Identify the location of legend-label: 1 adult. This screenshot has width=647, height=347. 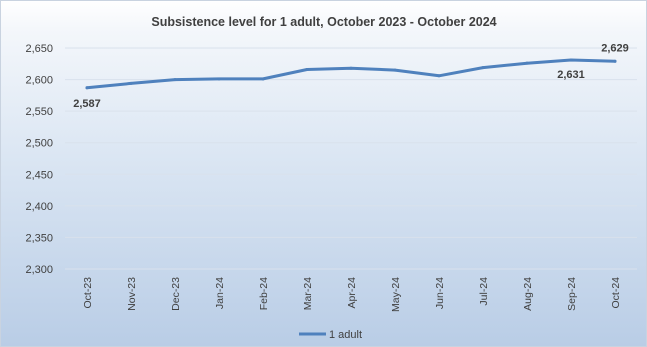
(345, 335).